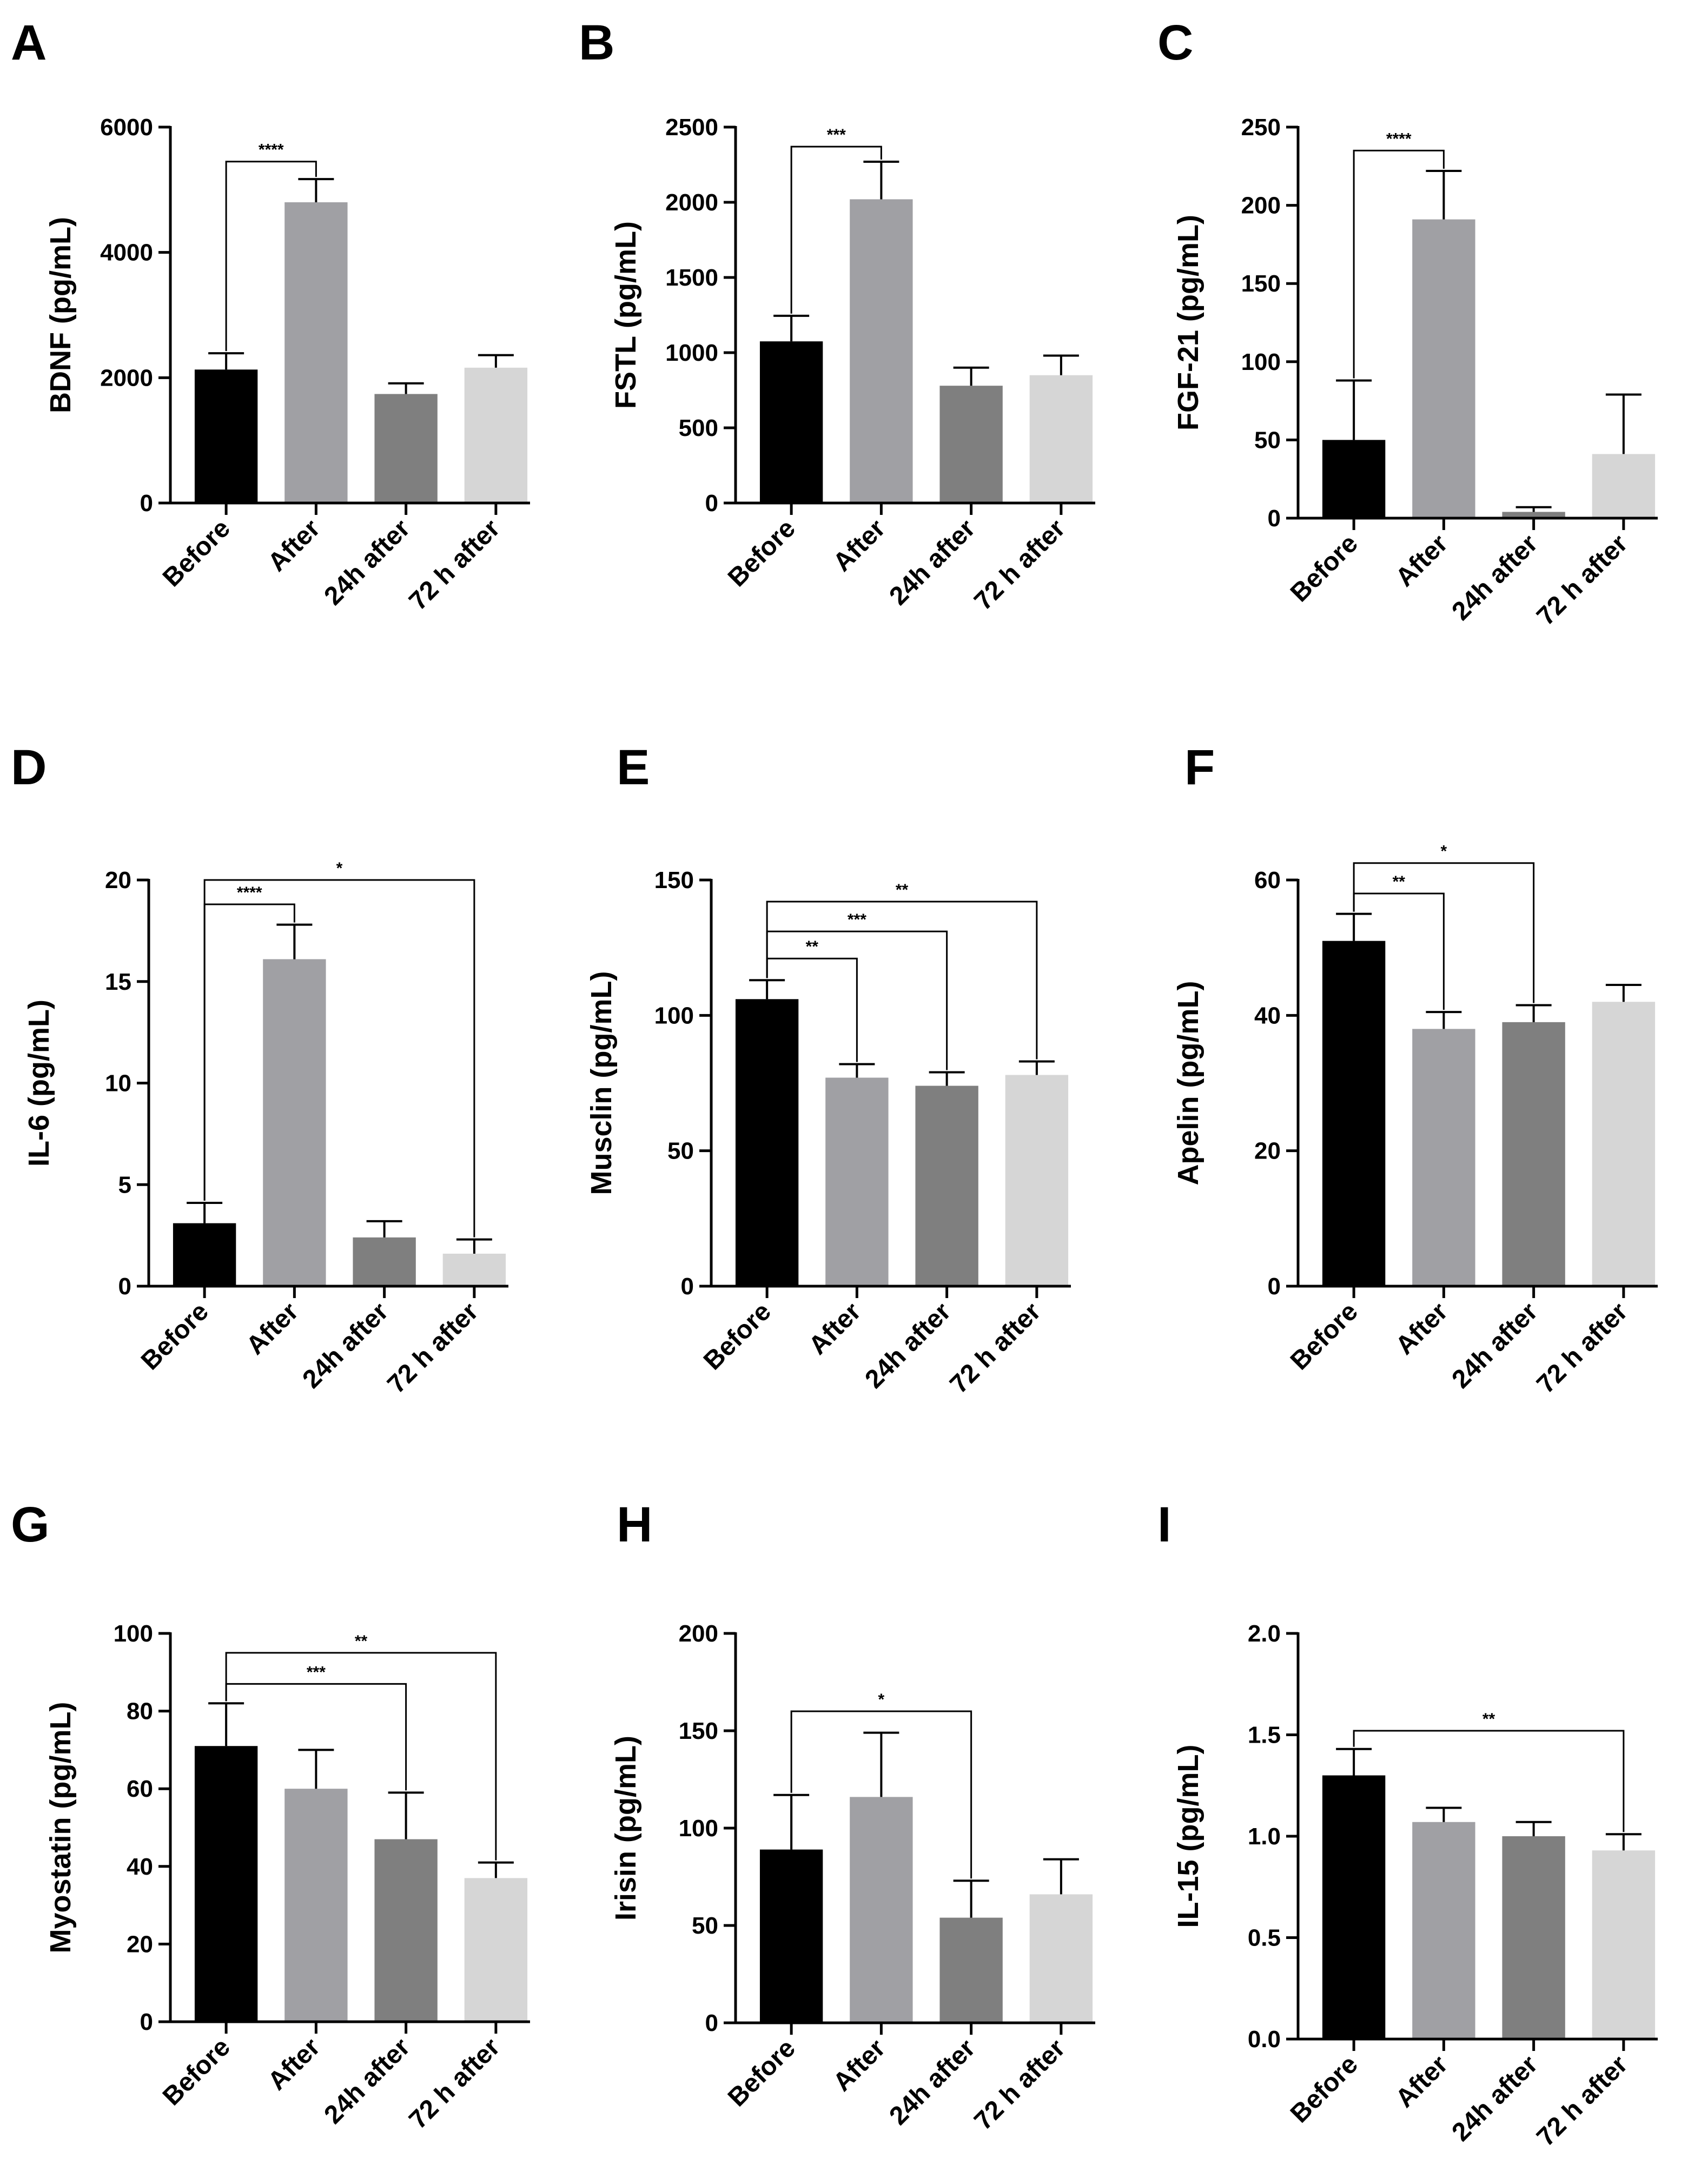  Describe the element at coordinates (634, 767) in the screenshot. I see `panel-letter: E` at that location.